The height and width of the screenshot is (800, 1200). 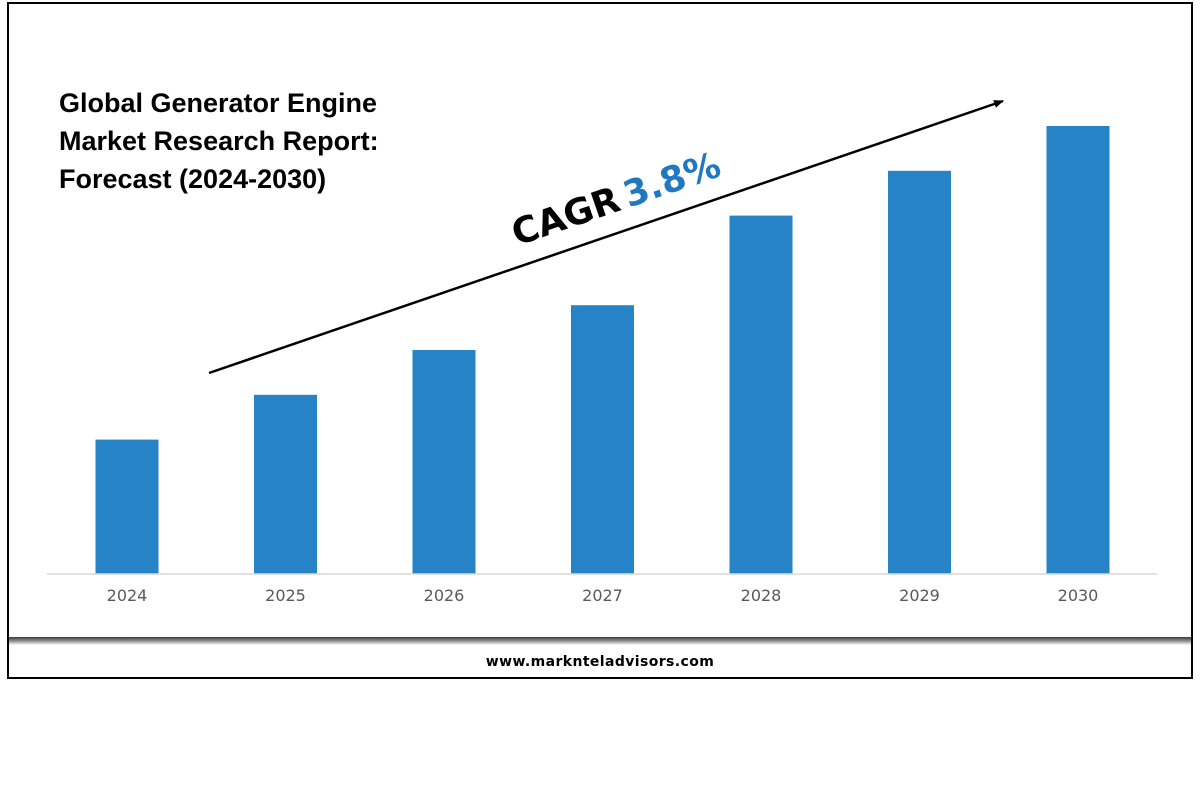 I want to click on cagr-annotation: CAGR 3.8%, so click(x=616, y=200).